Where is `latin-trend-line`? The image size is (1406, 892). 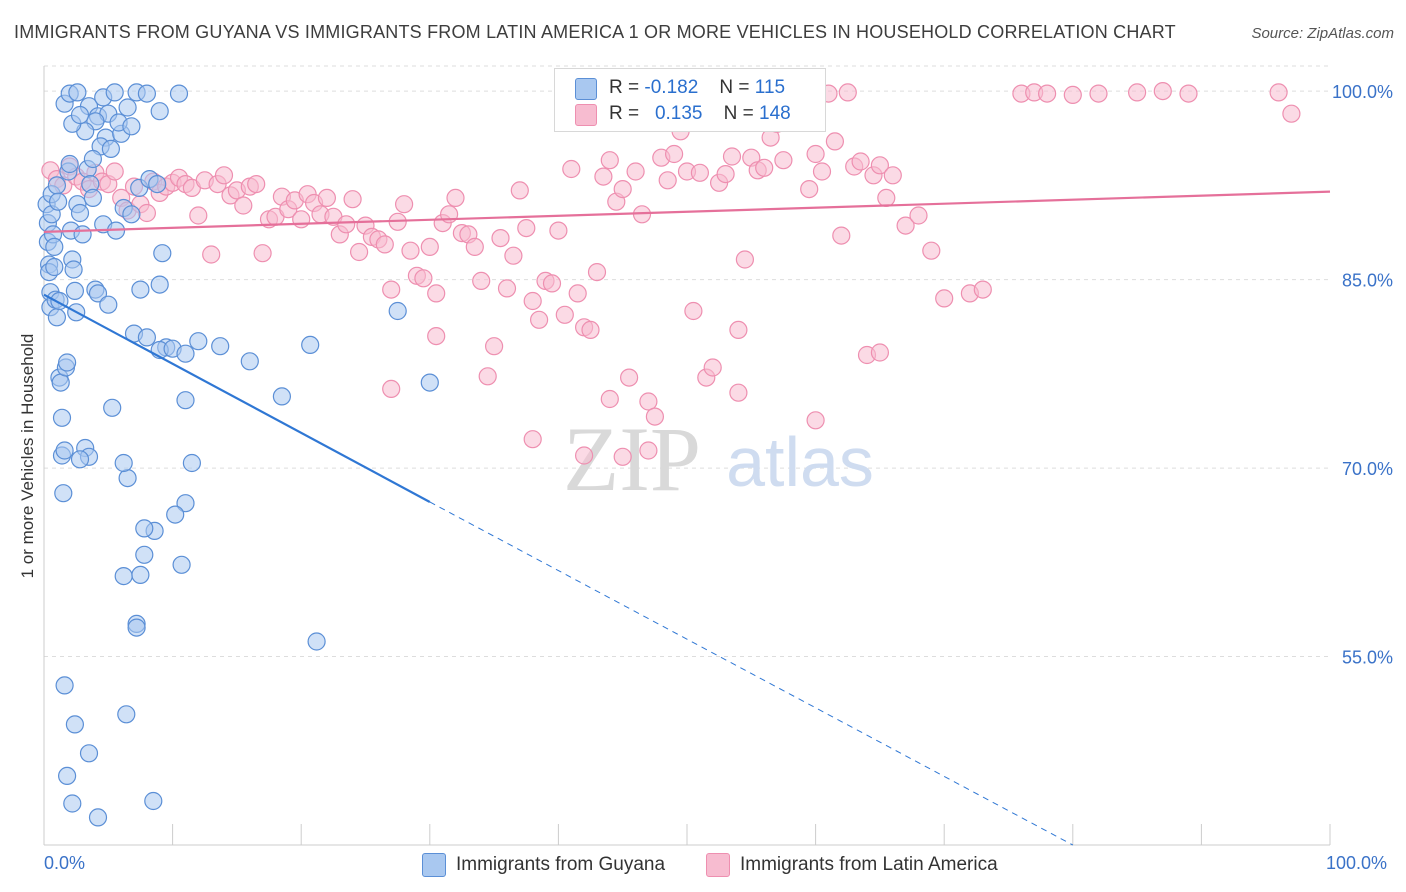
latin-trend-line is located at coordinates (687, 211).